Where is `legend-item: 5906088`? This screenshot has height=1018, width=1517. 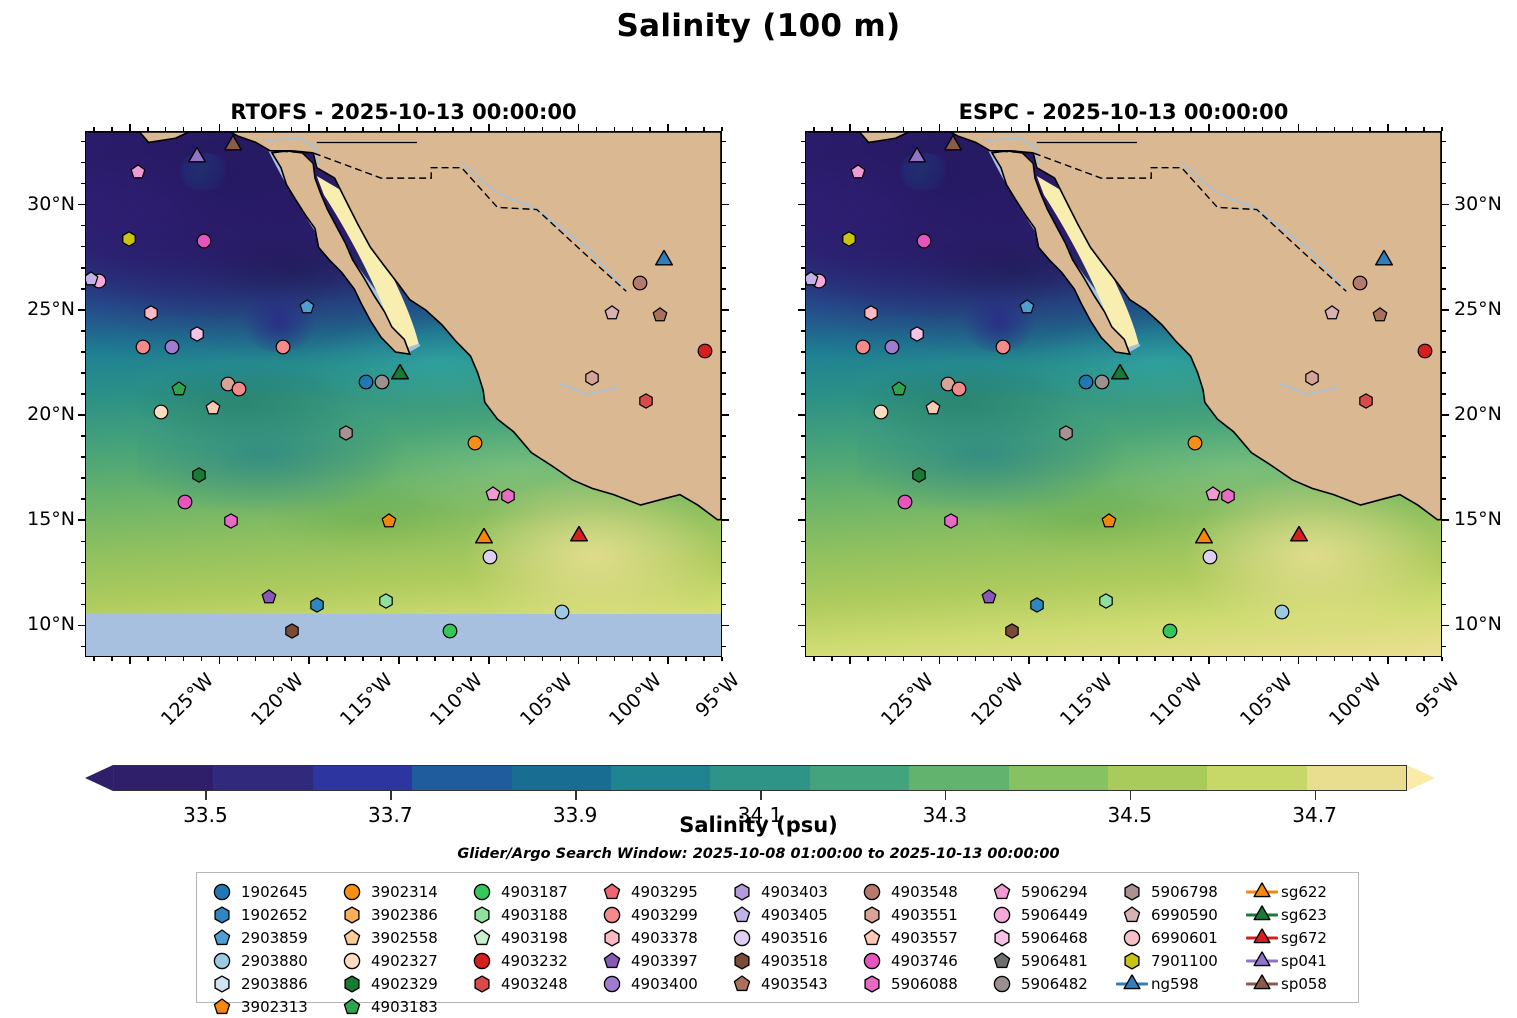
legend-item: 5906088 is located at coordinates (920, 983).